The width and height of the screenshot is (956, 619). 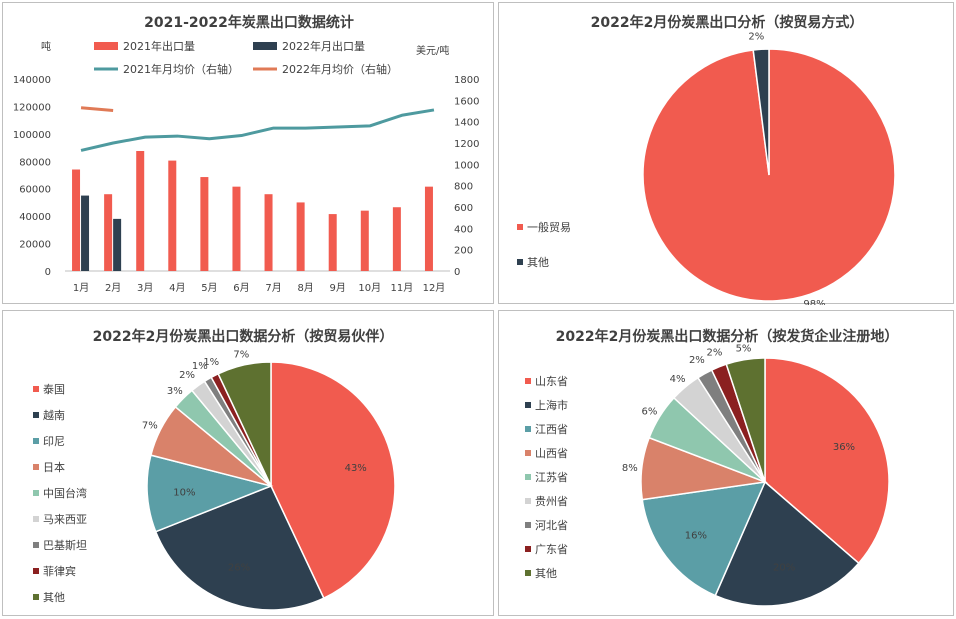 I want to click on y-left-tick-label: 120000, so click(x=32, y=107).